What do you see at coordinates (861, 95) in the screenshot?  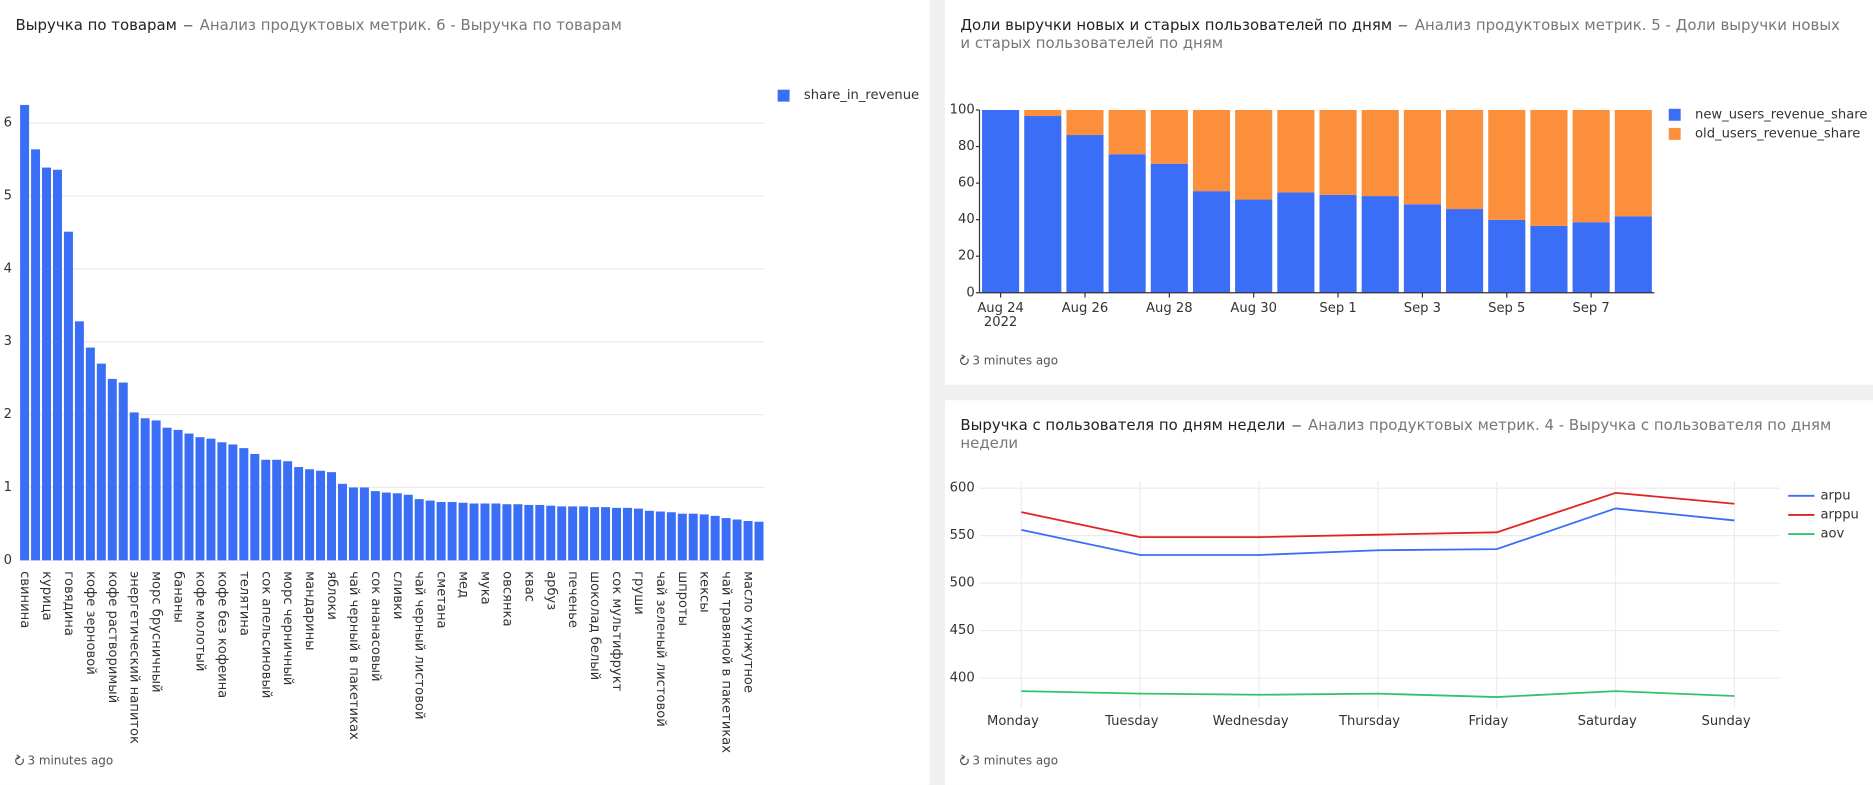 I see `legend-label: share_in_revenue` at bounding box center [861, 95].